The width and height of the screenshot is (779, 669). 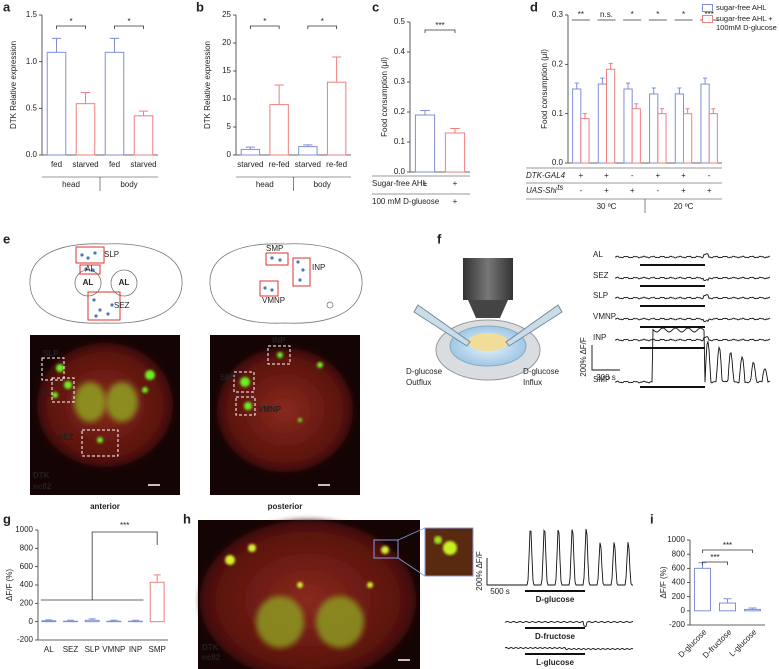 What do you see at coordinates (211, 657) in the screenshot?
I see `stain-label: nc82` at bounding box center [211, 657].